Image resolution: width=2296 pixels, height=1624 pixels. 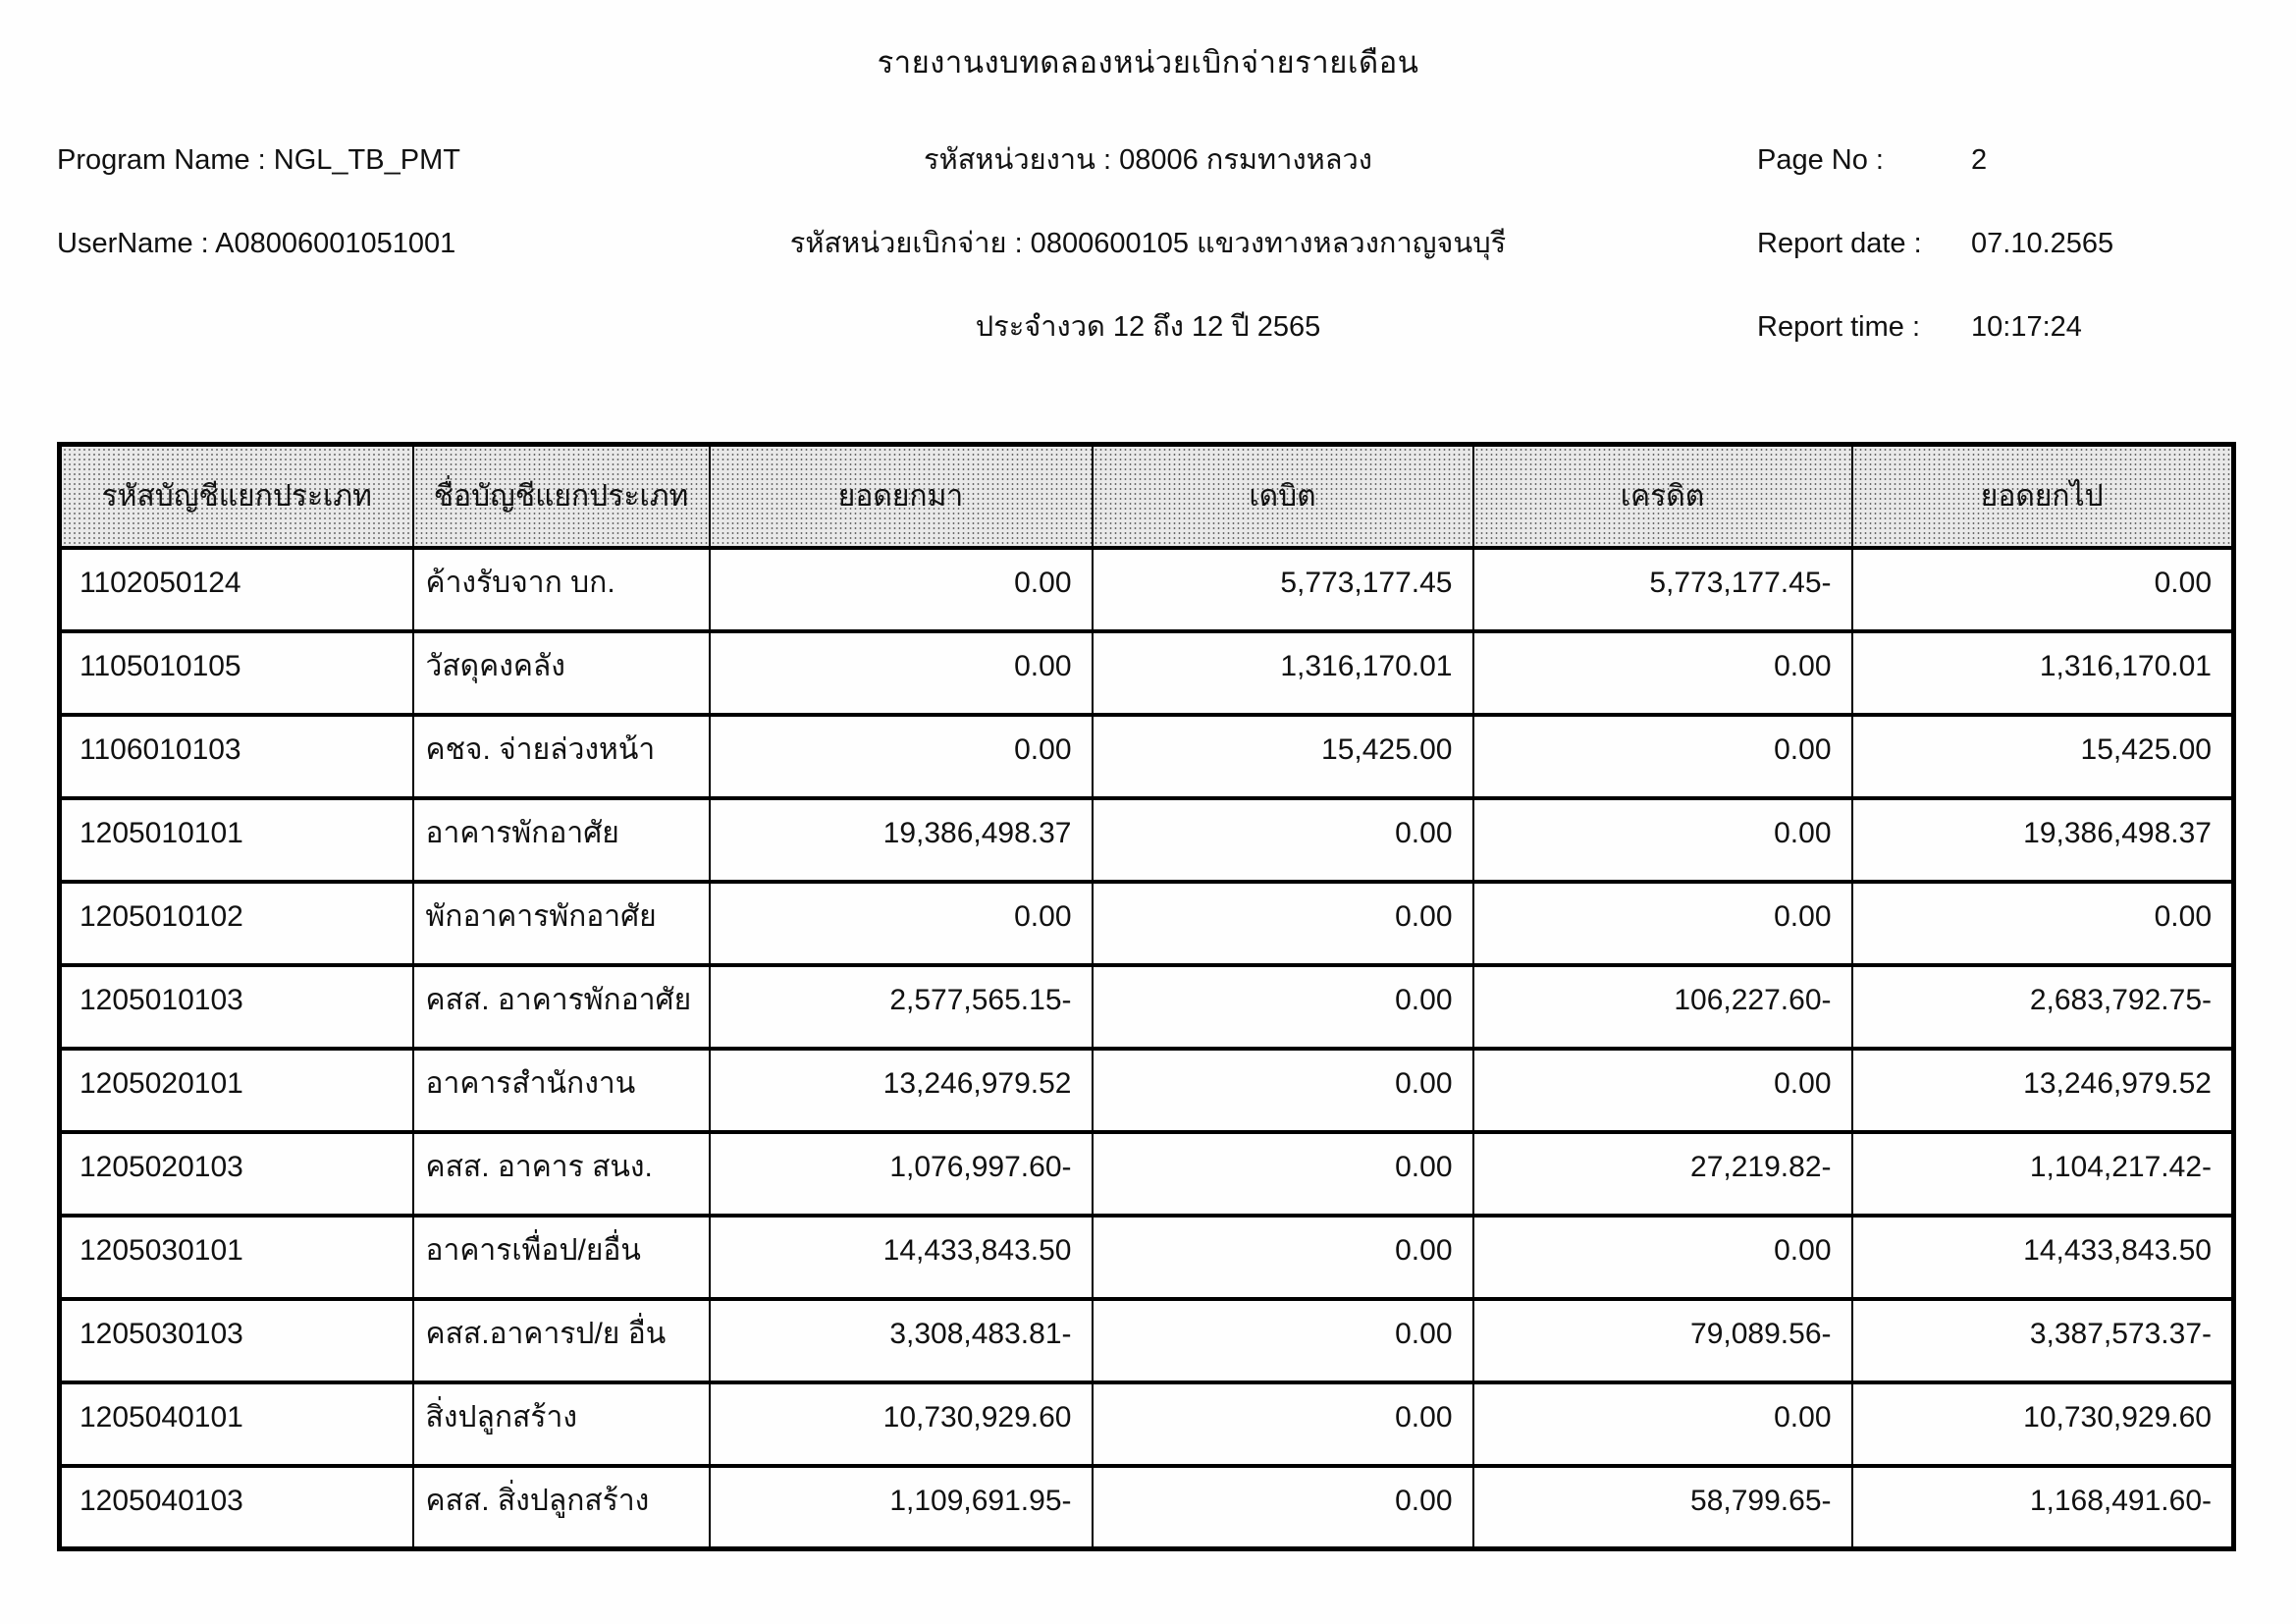 What do you see at coordinates (1148, 62) in the screenshot?
I see `report-title: รายงานงบทดลองหน่วยเบิกจ่ายรายเดือน` at bounding box center [1148, 62].